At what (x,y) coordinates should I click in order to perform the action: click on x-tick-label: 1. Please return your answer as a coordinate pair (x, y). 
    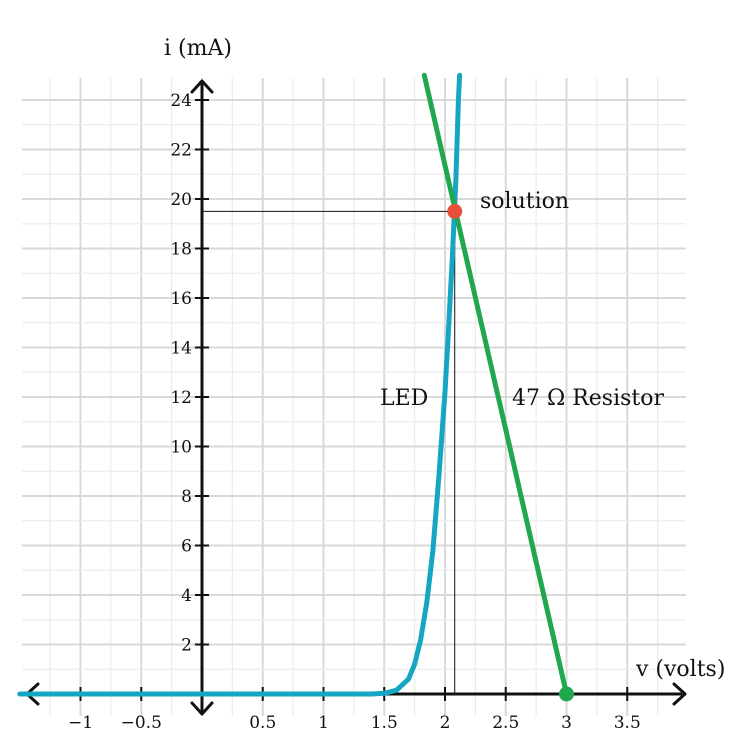
    Looking at the image, I should click on (323, 723).